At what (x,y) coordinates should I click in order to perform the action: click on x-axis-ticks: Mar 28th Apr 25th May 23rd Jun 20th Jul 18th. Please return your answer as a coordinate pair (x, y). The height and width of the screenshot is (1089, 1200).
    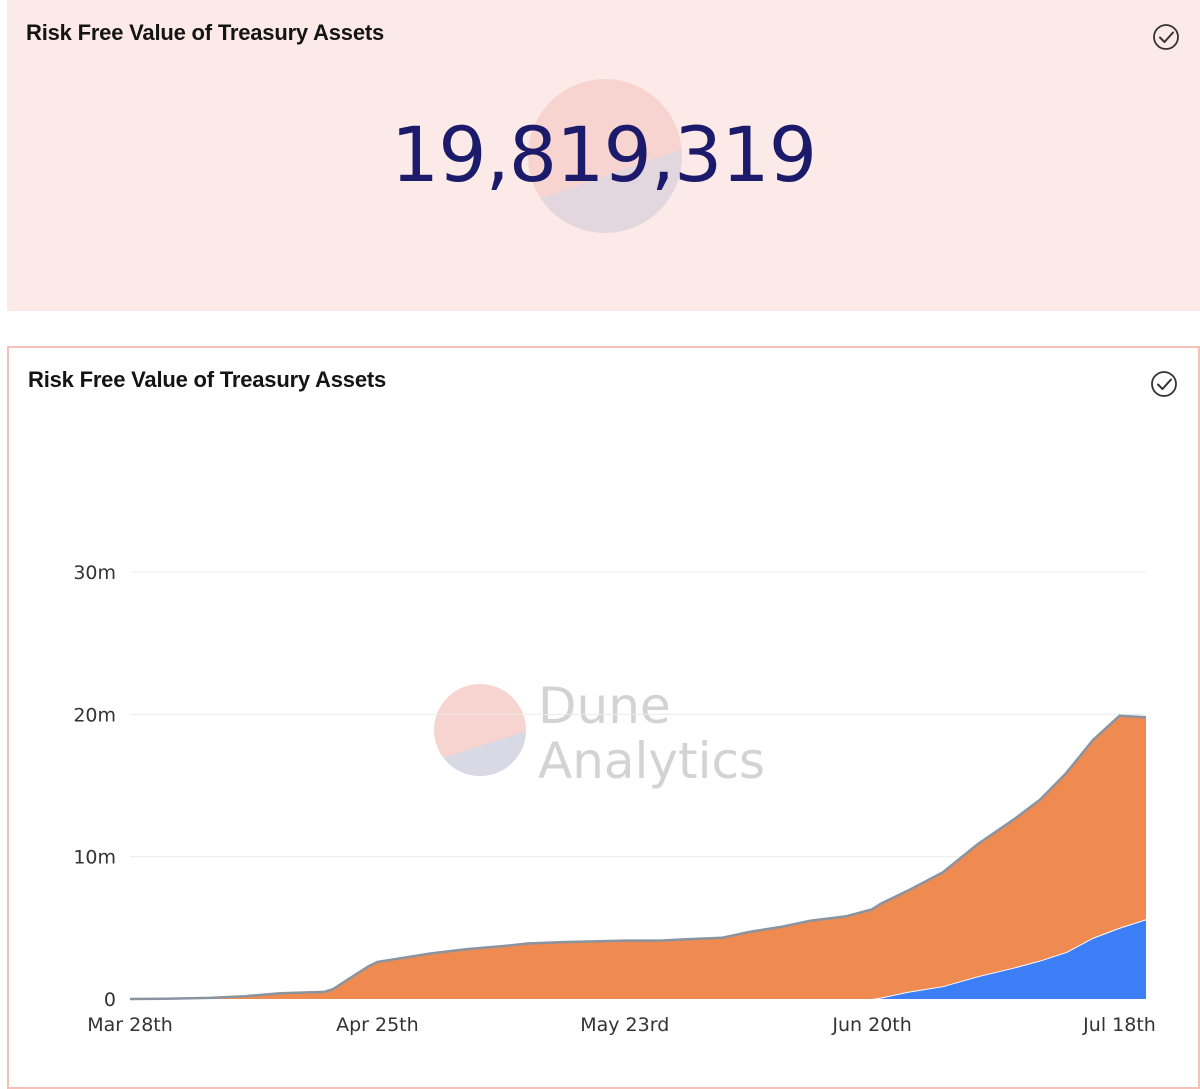
    Looking at the image, I should click on (621, 1025).